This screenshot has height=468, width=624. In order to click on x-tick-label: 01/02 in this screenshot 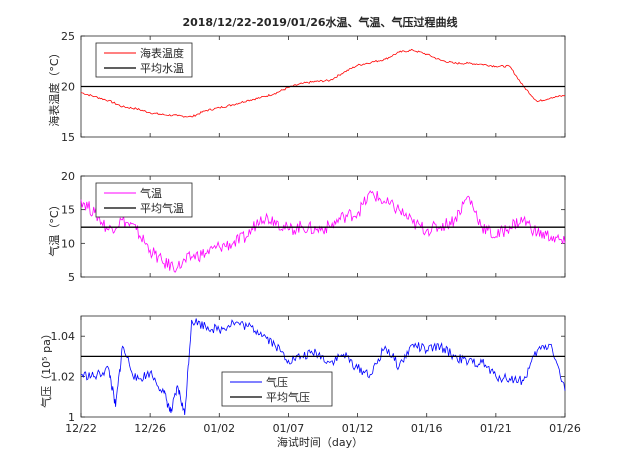, I will do `click(219, 428)`.